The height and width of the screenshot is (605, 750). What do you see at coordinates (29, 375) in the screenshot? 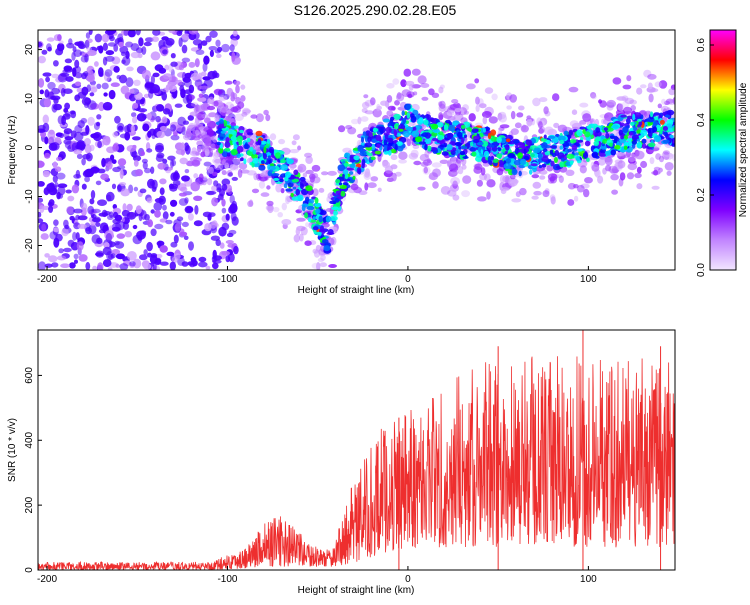
I see `snr-y-tick-label: 600` at bounding box center [29, 375].